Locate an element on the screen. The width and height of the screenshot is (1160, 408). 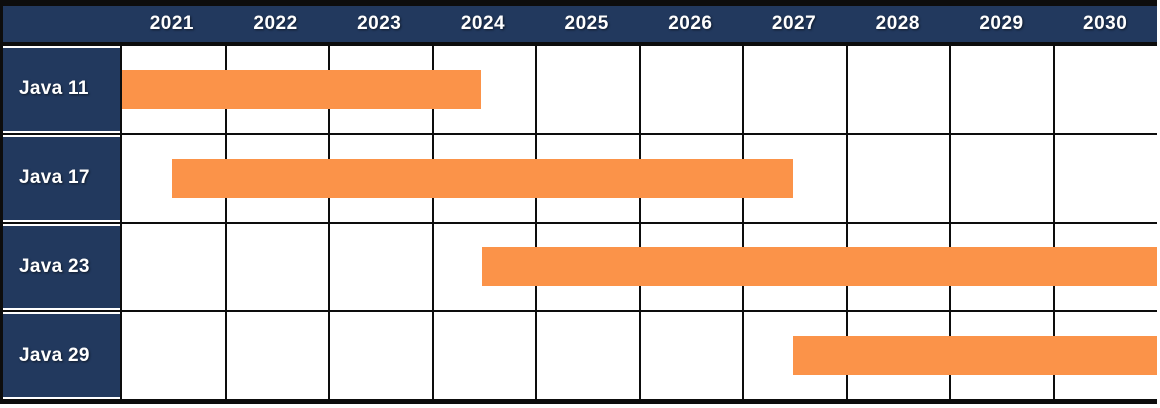
year-tick-label: 2029 is located at coordinates (1001, 23).